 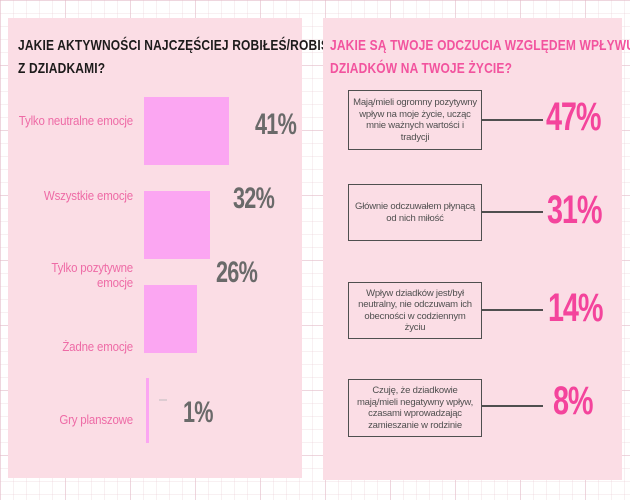 I want to click on value-label-41pct: 41%, so click(x=276, y=124).